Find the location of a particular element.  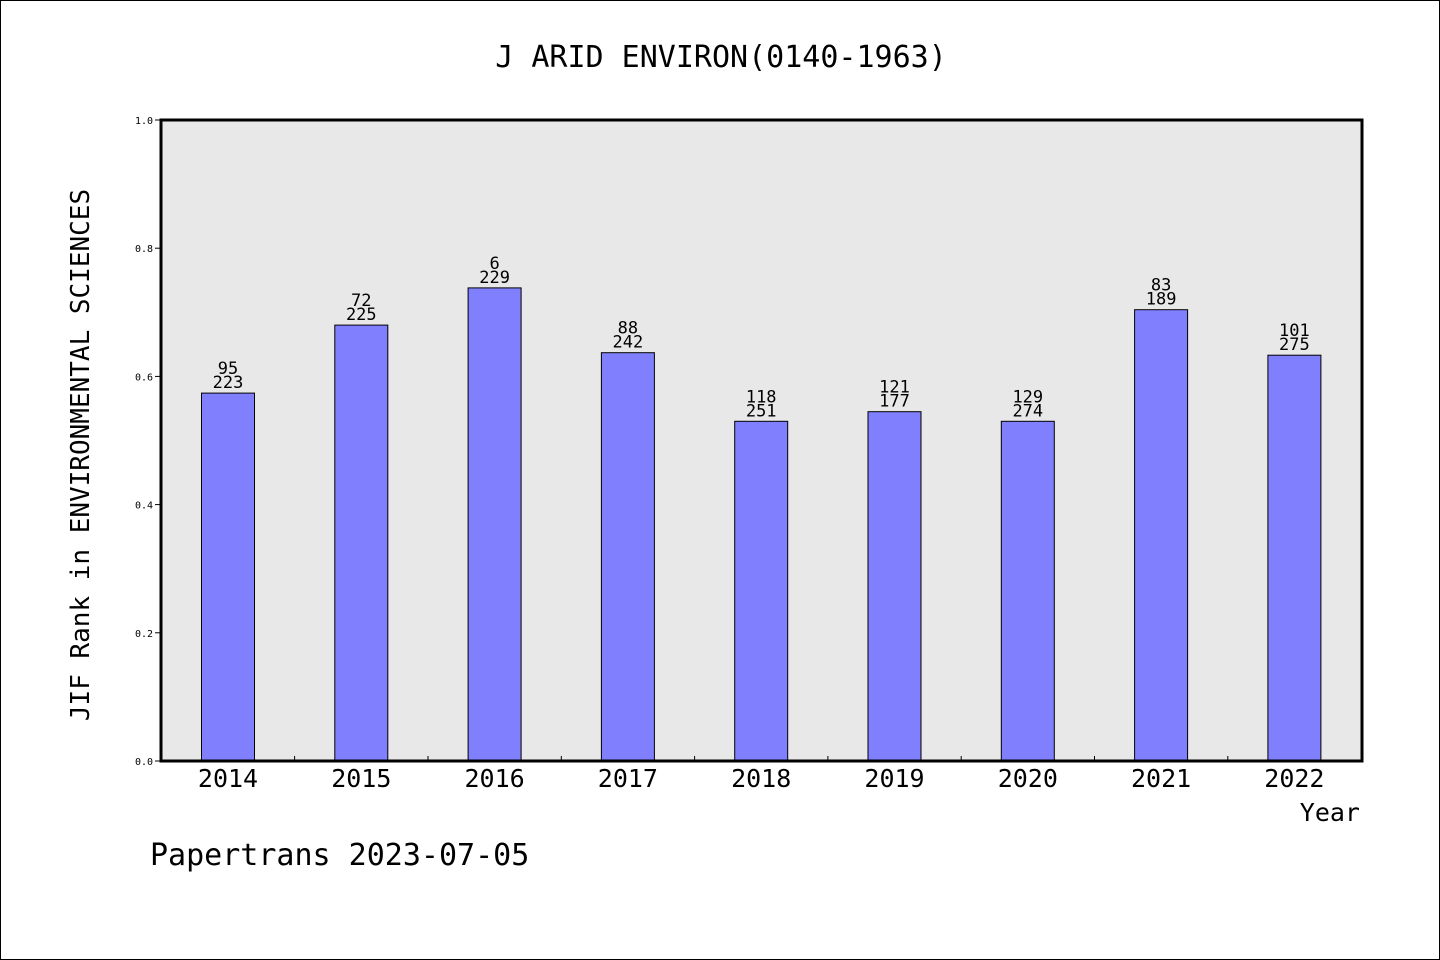

bar-total-label: 189 is located at coordinates (1161, 300).